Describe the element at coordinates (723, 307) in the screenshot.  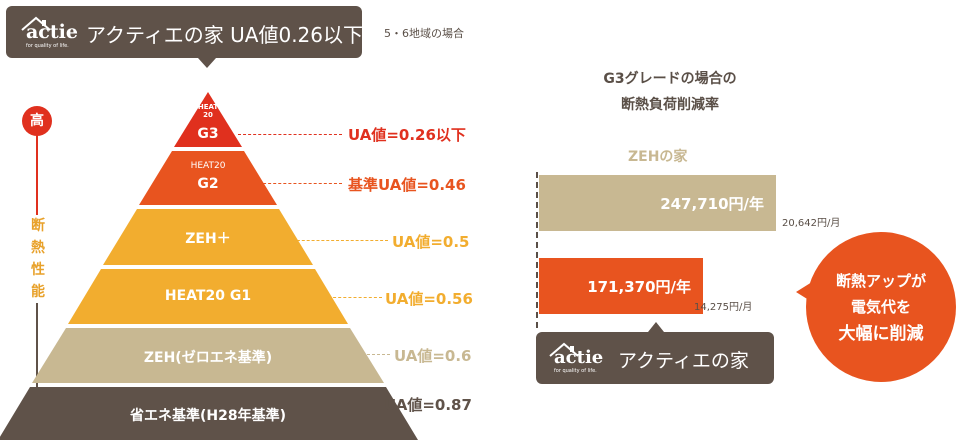
I see `bar-actie-monthly: 14,275円/月` at that location.